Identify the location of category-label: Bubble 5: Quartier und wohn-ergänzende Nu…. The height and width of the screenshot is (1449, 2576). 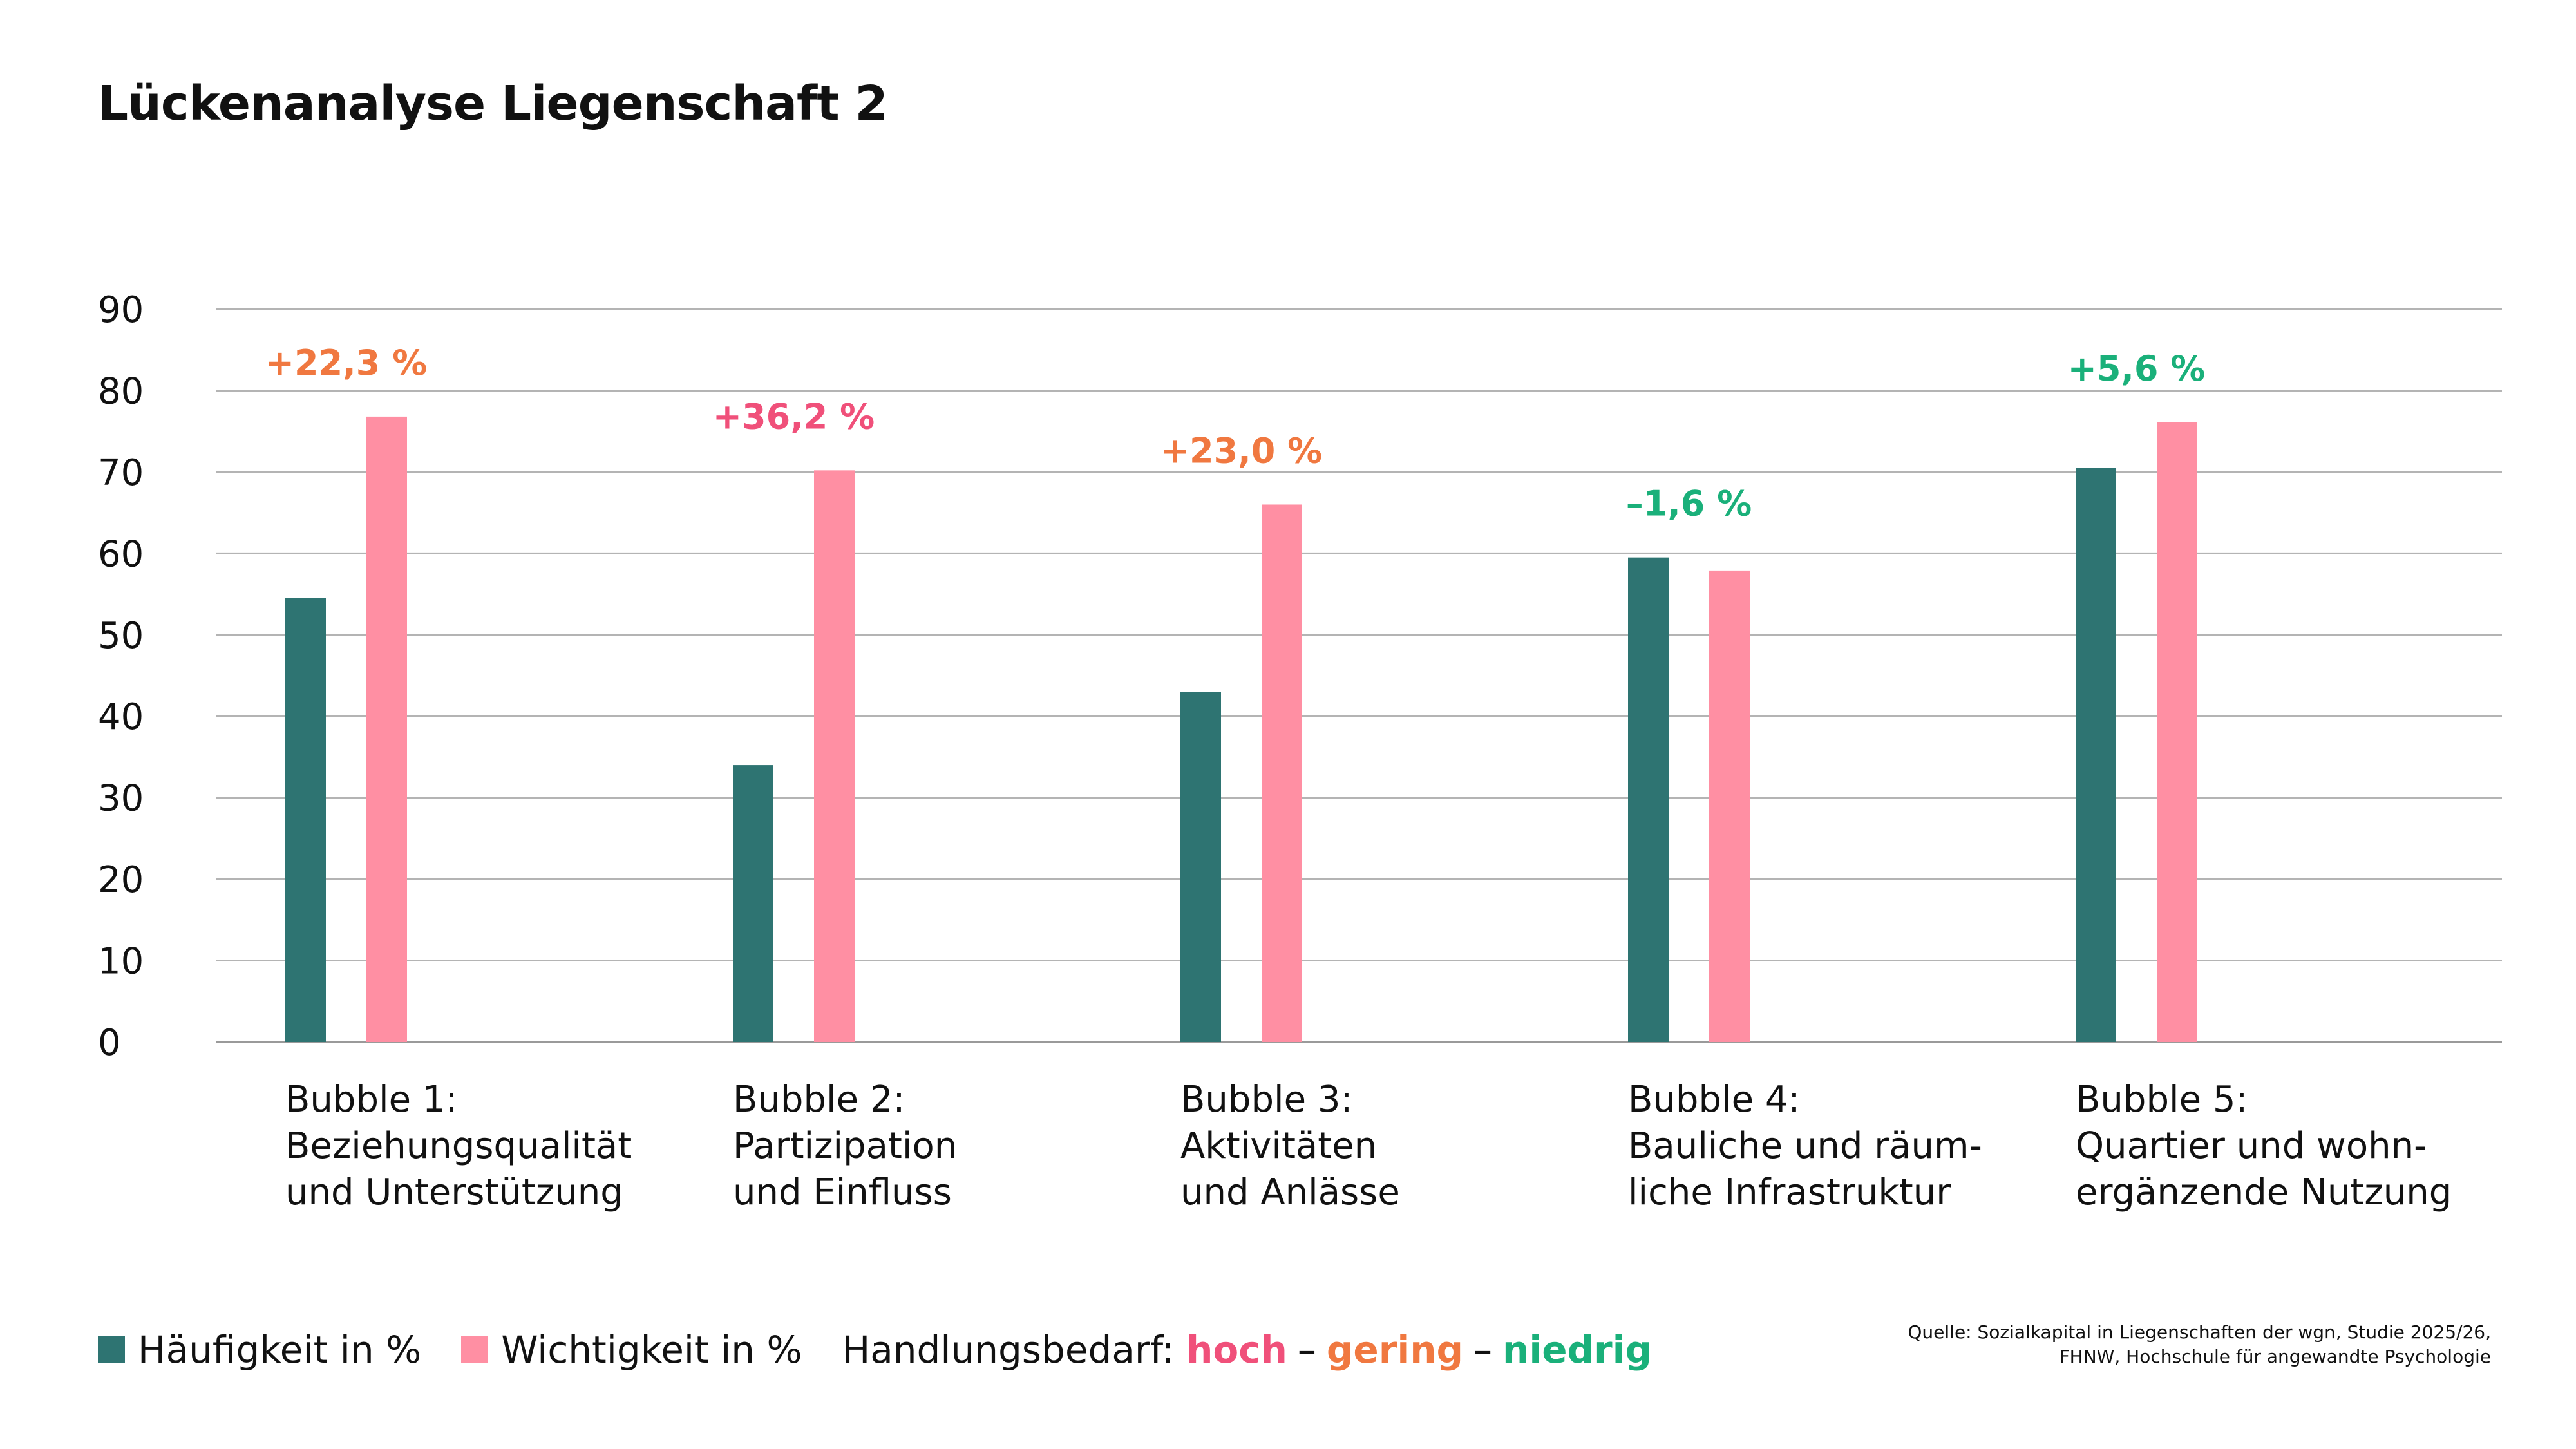
(2264, 1146).